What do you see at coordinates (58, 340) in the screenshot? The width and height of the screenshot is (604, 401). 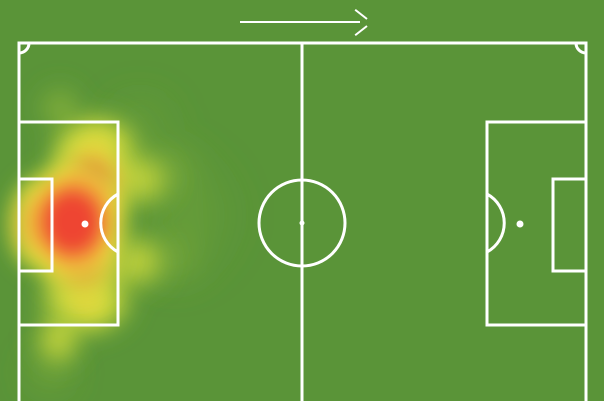 I see `heat-blob-tail-below-box` at bounding box center [58, 340].